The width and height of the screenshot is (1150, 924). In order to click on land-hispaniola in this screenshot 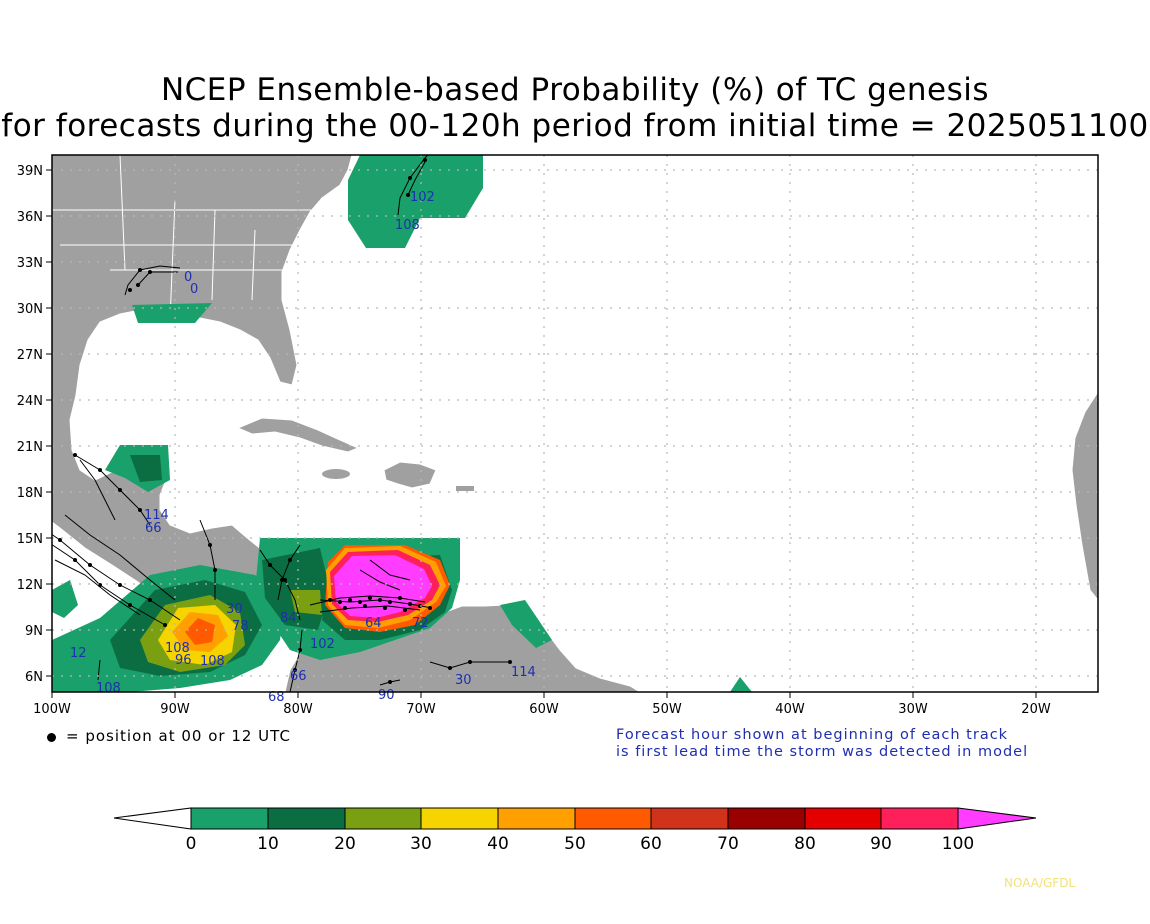, I will do `click(410, 475)`.